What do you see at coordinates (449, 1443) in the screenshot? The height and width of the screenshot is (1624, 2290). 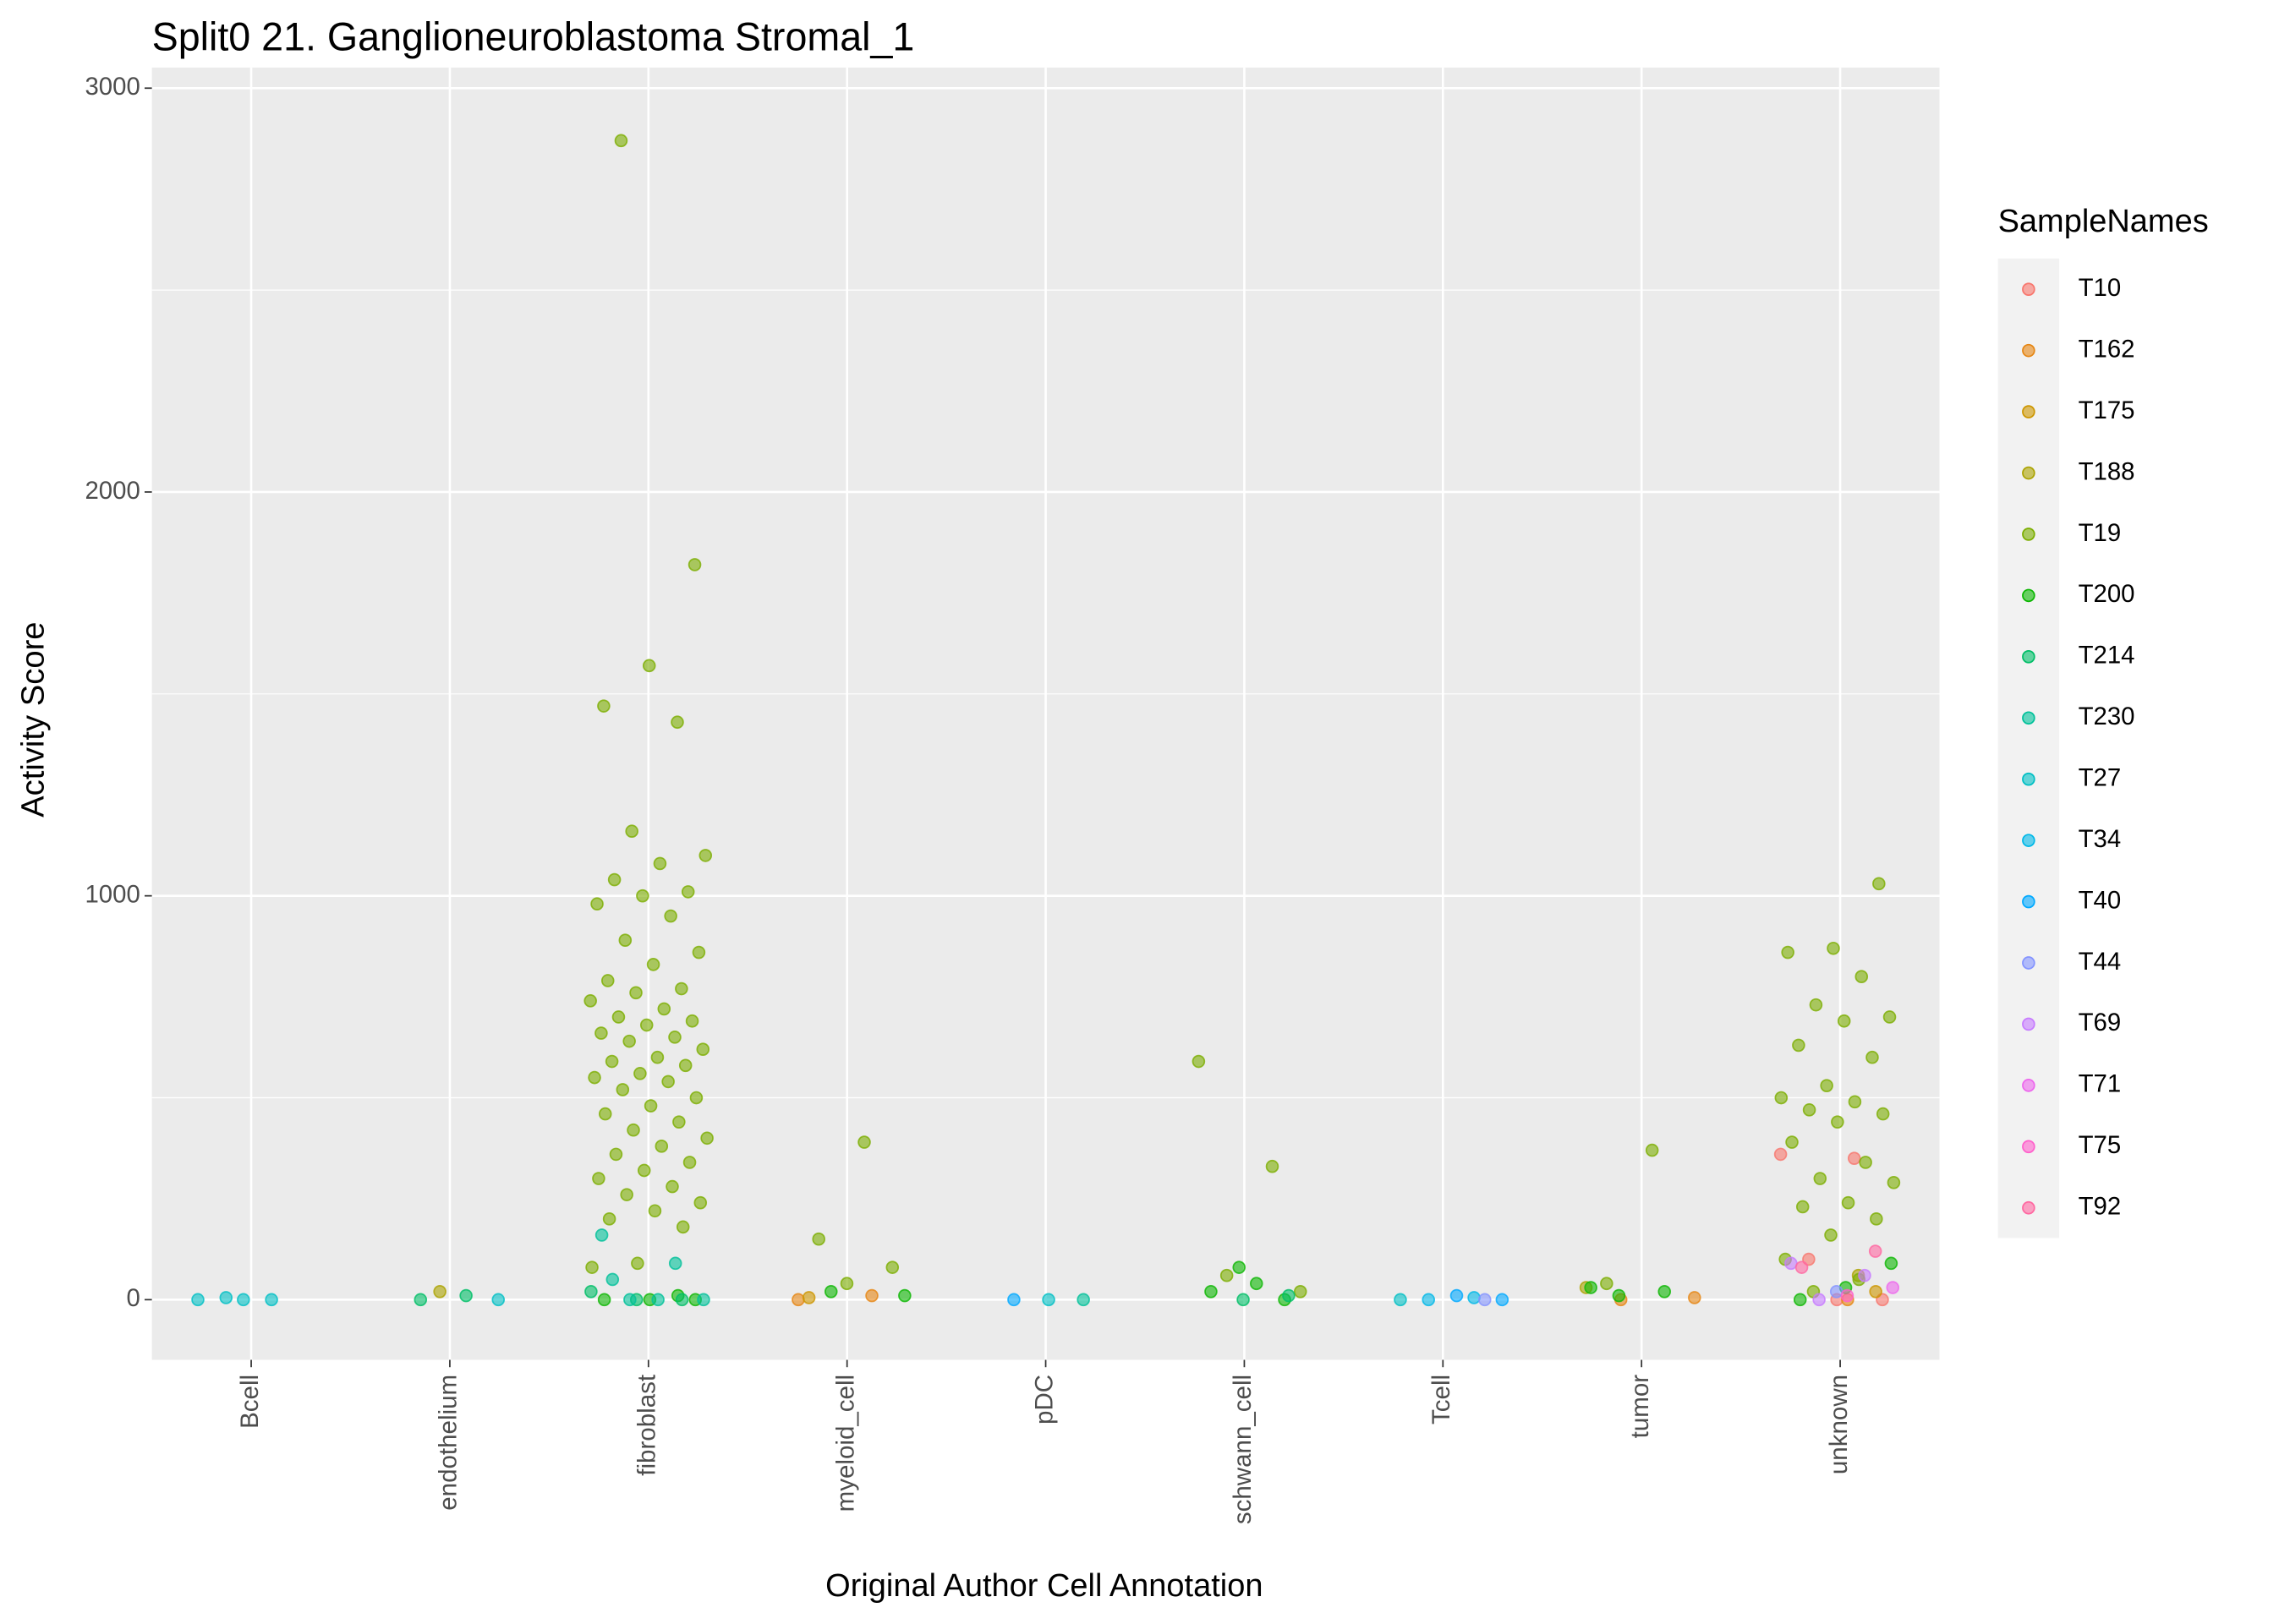 I see `x-tick-label: endothelium` at bounding box center [449, 1443].